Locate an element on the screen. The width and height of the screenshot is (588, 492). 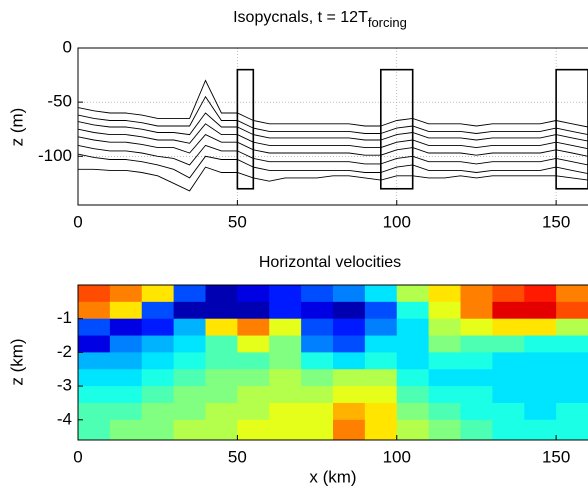
y-tick-label: -3 is located at coordinates (64, 385).